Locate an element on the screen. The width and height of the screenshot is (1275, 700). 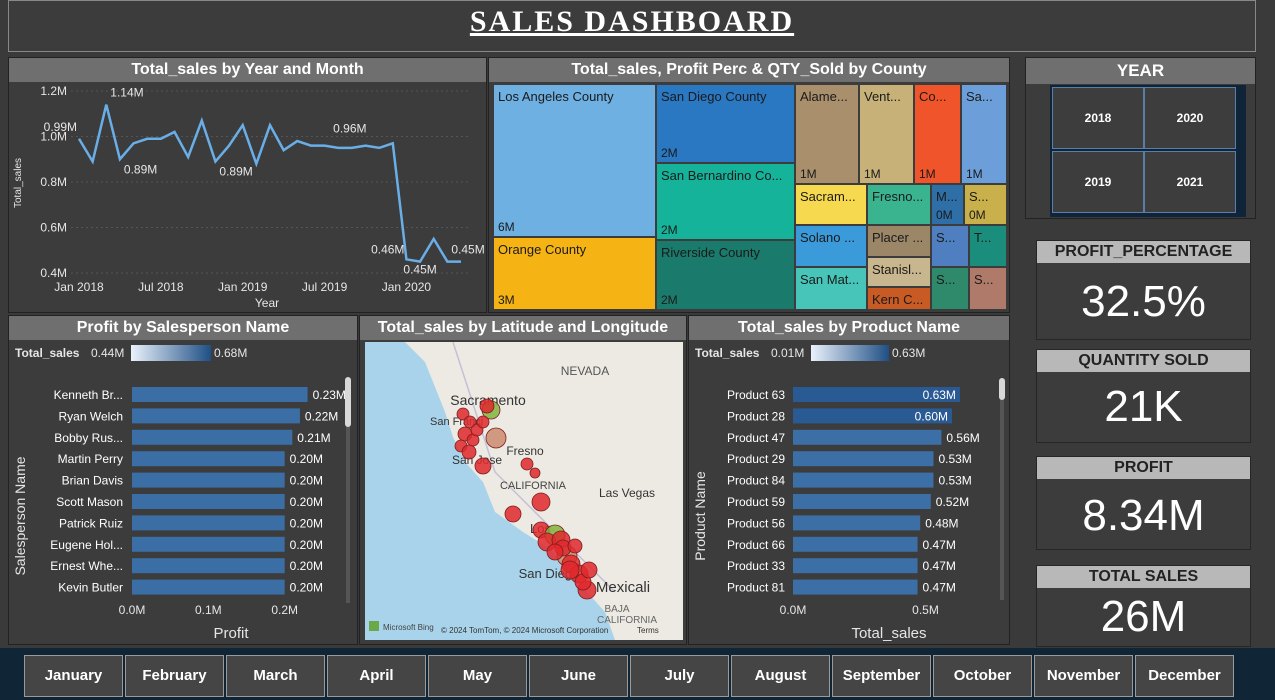
category-label: Product 33 is located at coordinates (756, 566).